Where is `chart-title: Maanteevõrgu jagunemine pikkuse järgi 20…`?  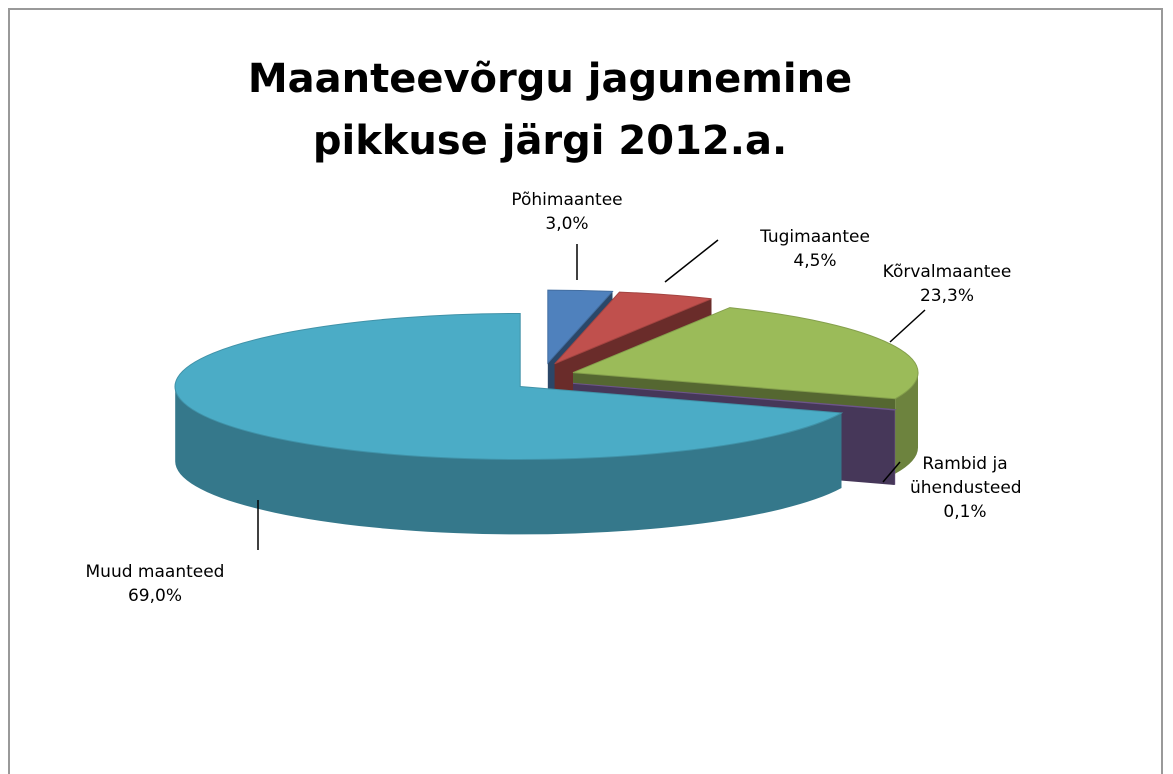 chart-title: Maanteevõrgu jagunemine pikkuse järgi 20… is located at coordinates (550, 110).